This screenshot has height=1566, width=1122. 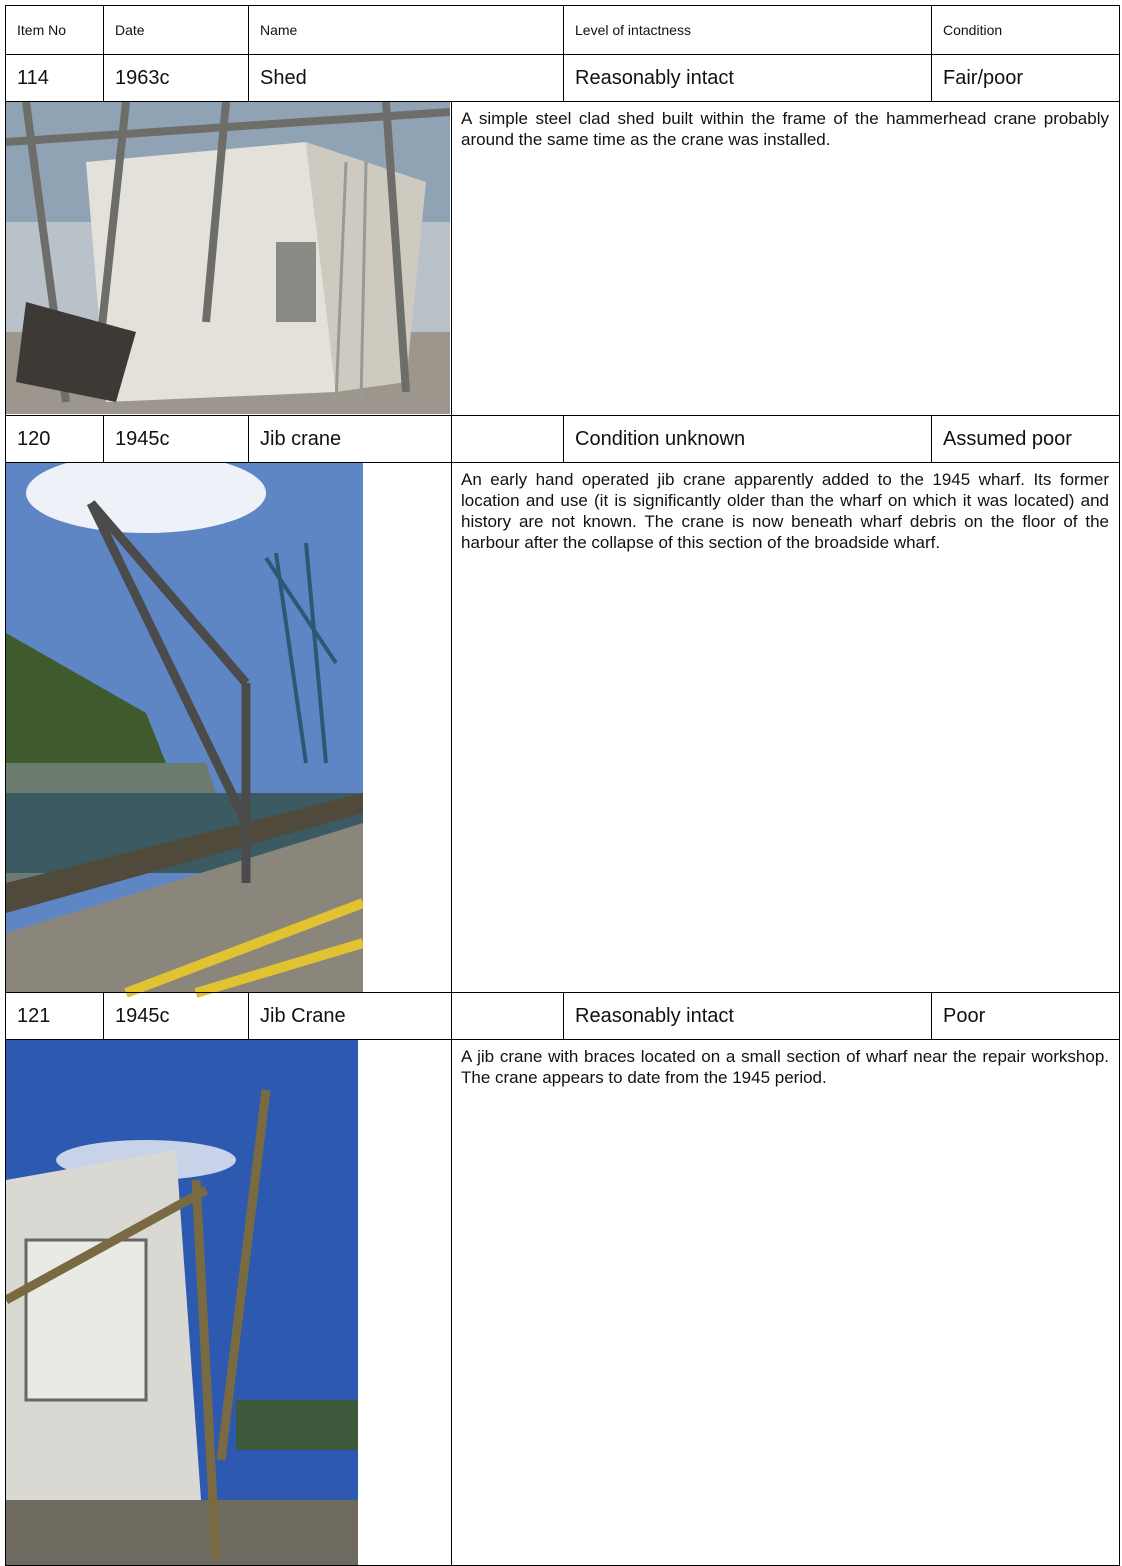 I want to click on cell: 114, so click(x=54, y=78).